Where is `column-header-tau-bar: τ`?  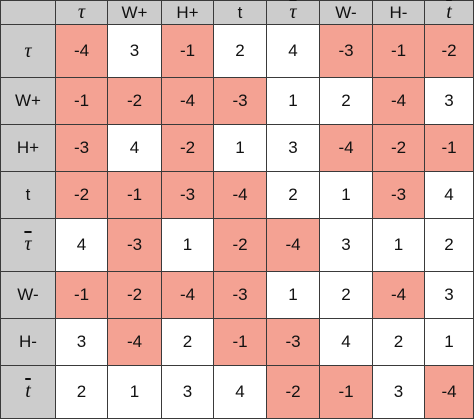
column-header-tau-bar: τ is located at coordinates (293, 12).